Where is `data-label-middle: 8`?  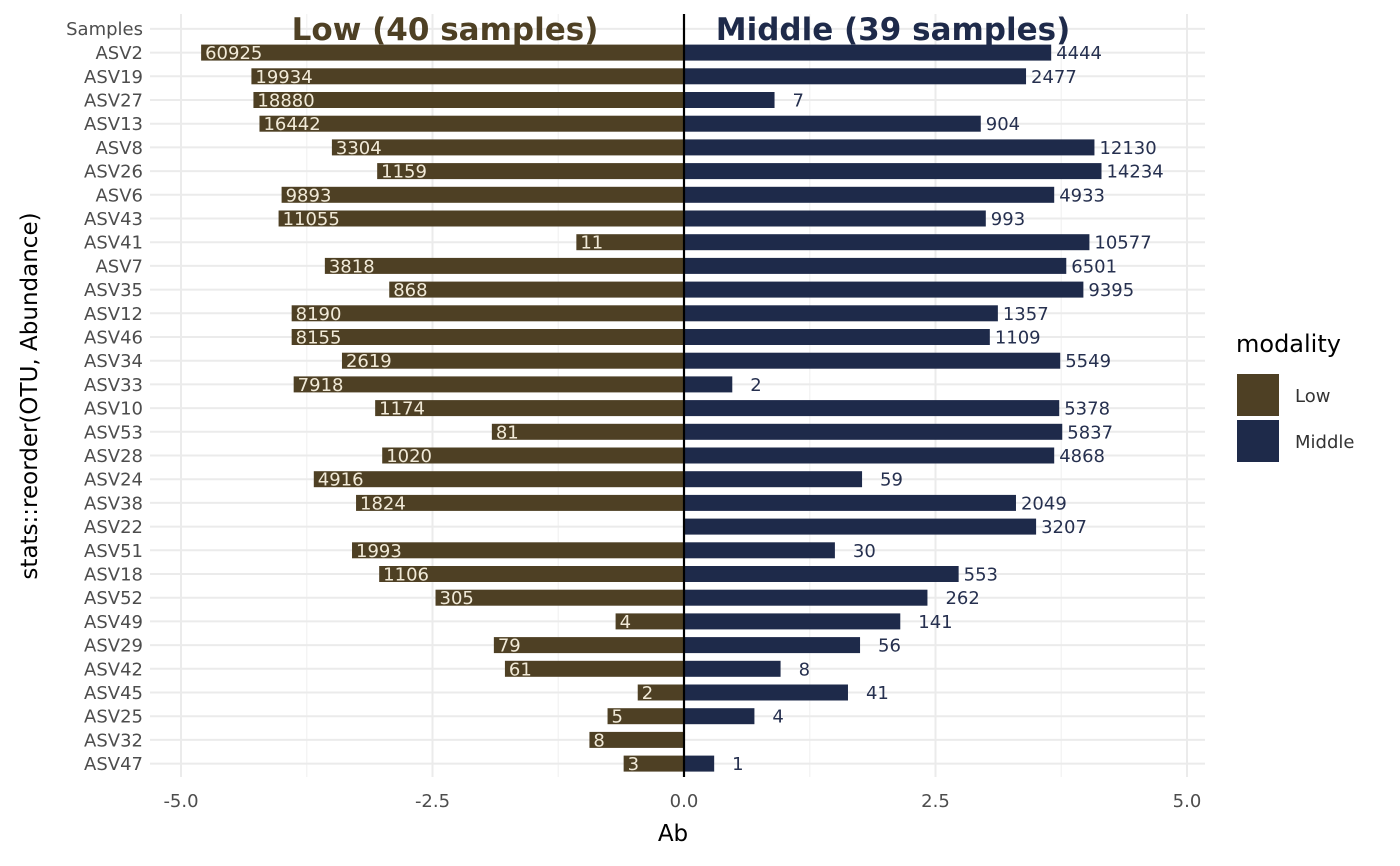 data-label-middle: 8 is located at coordinates (804, 669).